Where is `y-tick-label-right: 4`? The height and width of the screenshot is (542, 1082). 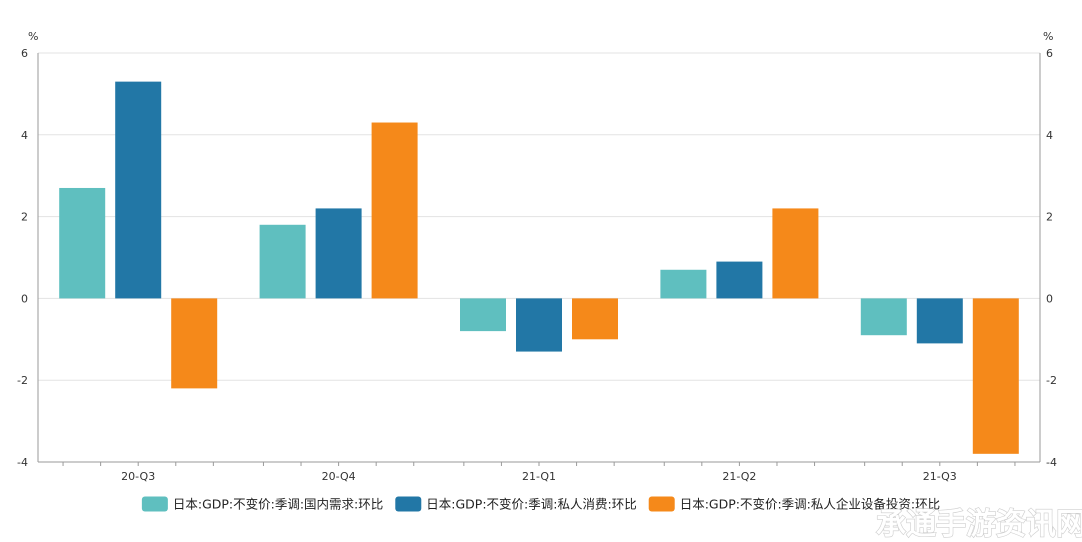
y-tick-label-right: 4 is located at coordinates (1049, 135).